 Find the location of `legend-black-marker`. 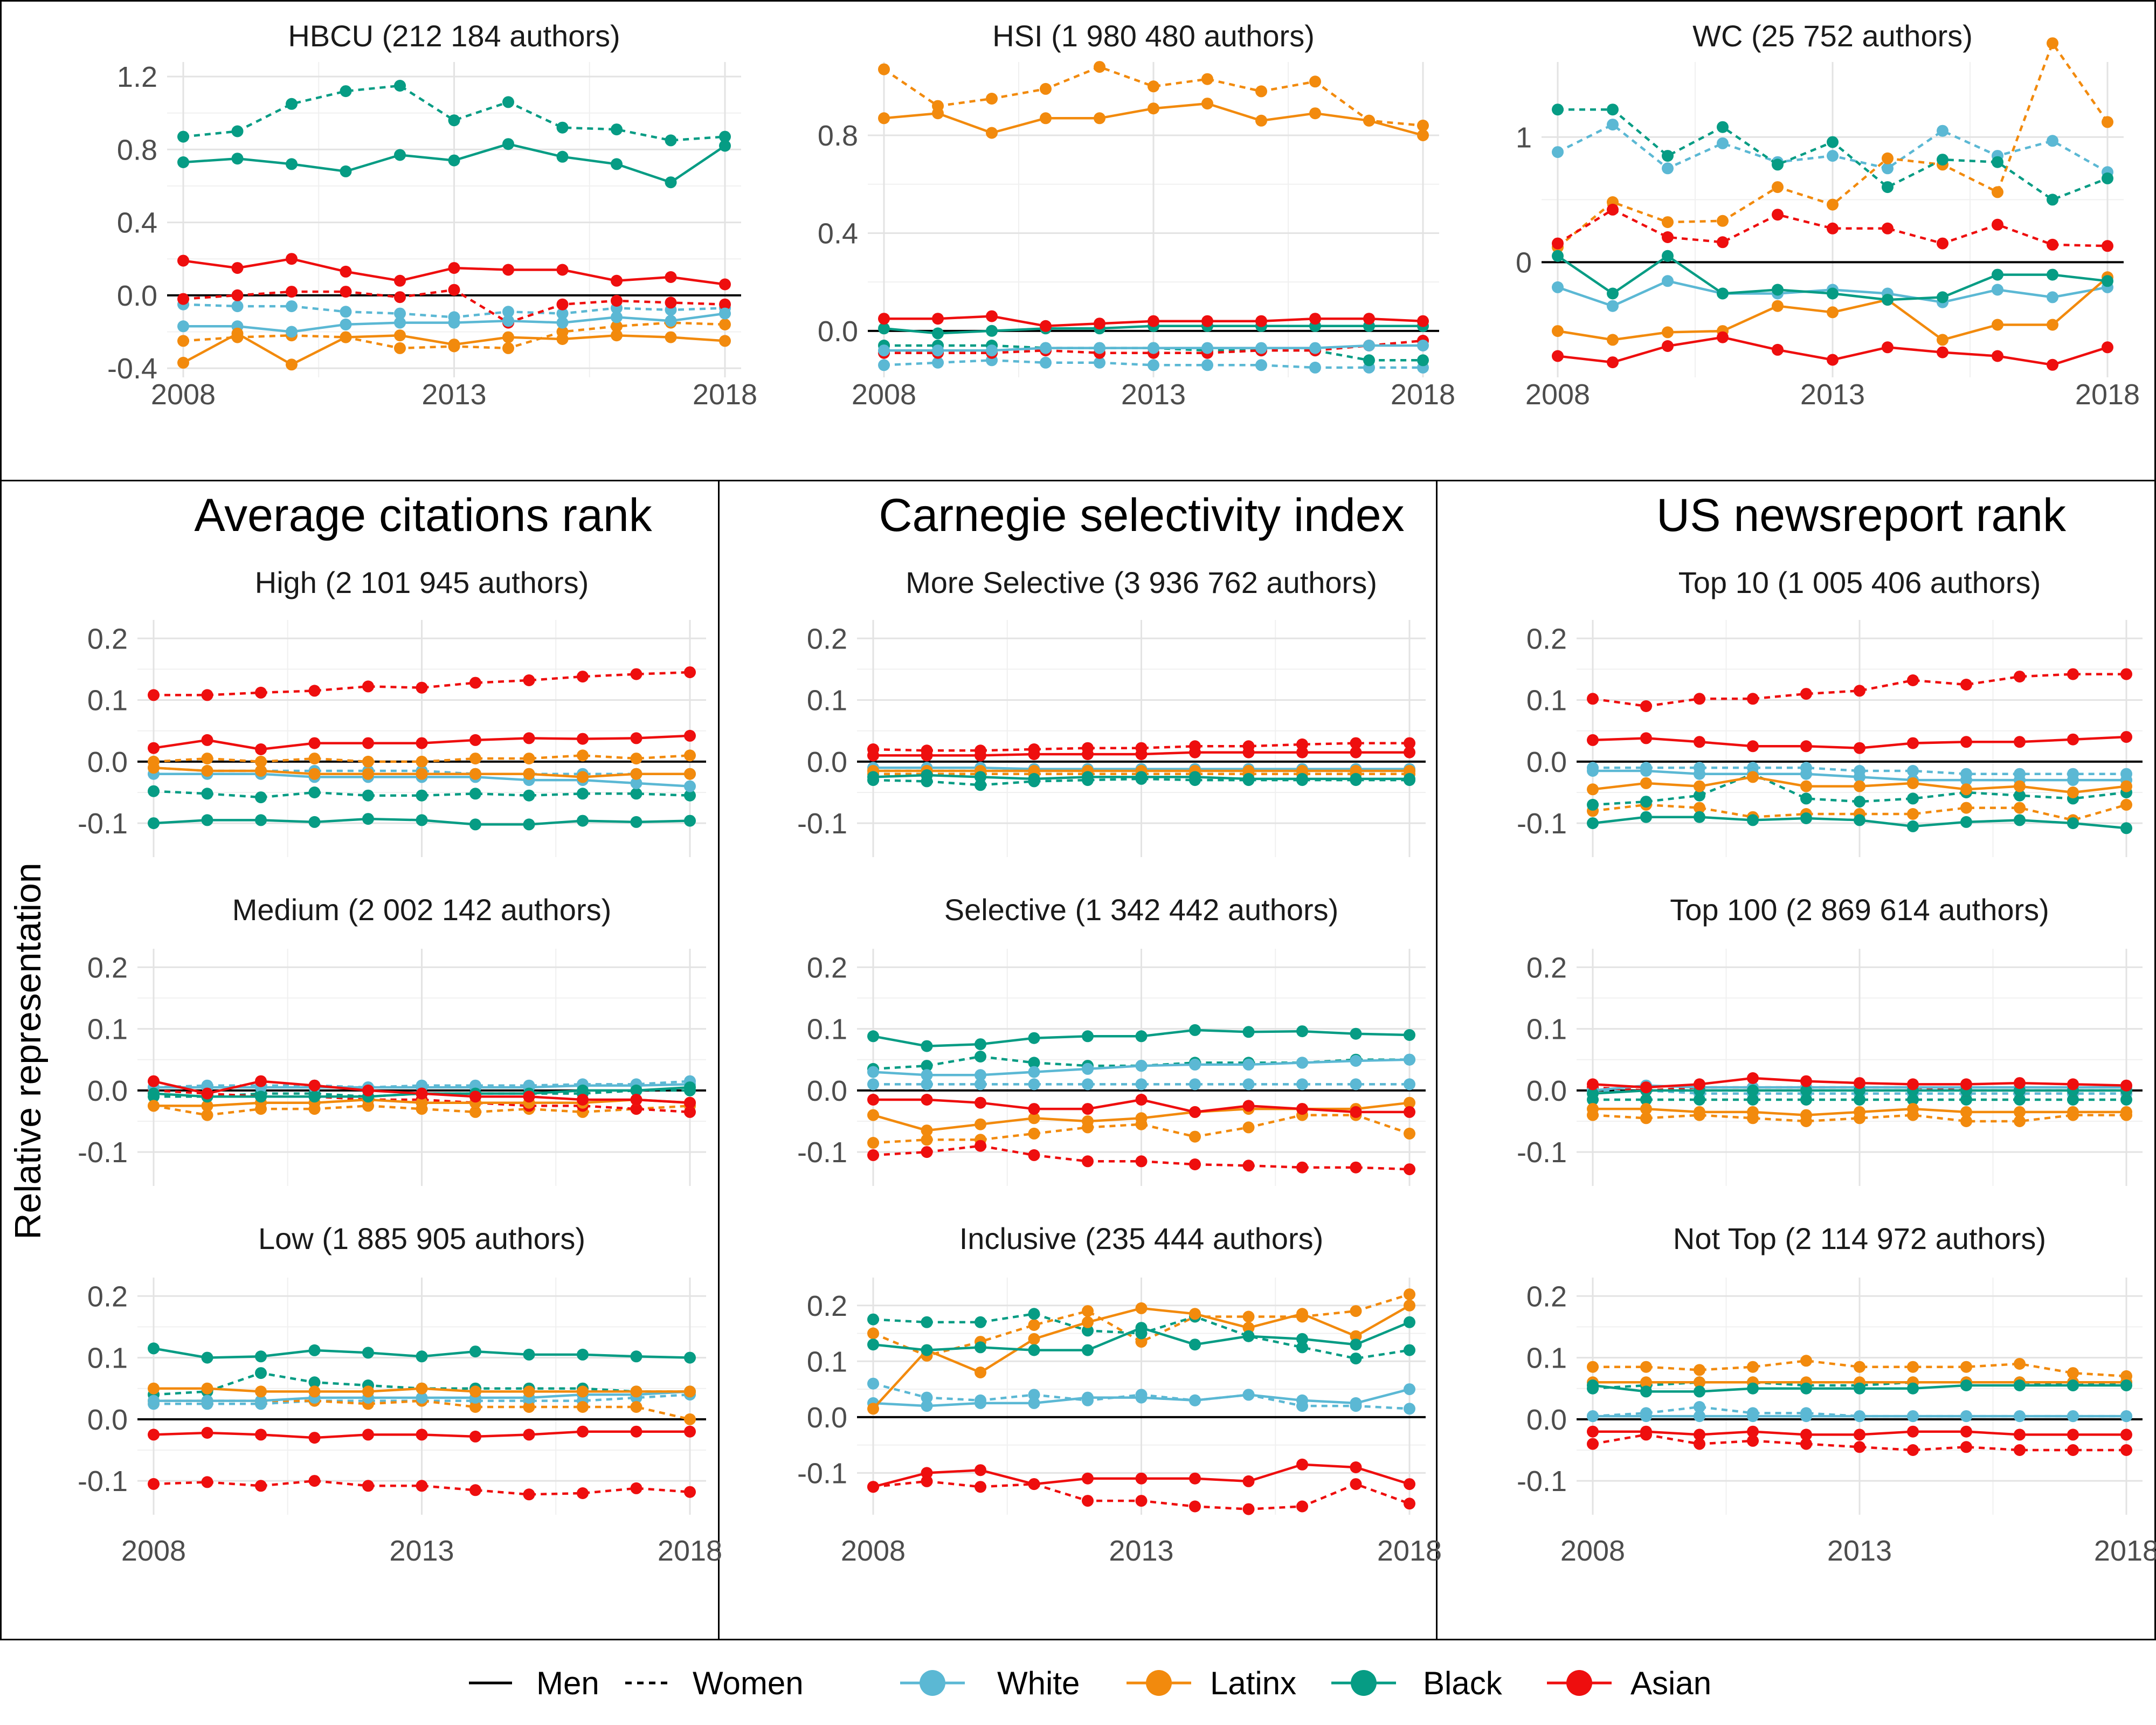

legend-black-marker is located at coordinates (1364, 1683).